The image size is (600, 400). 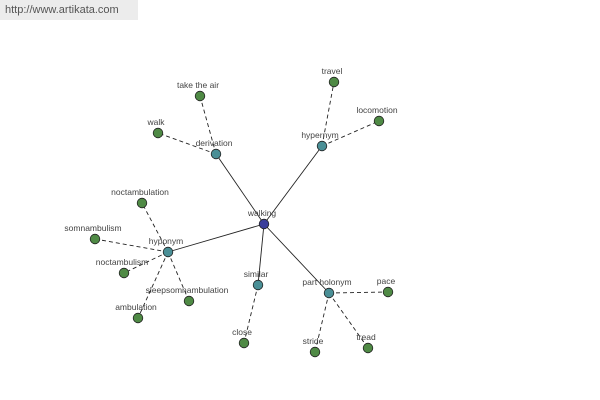 What do you see at coordinates (187, 290) in the screenshot?
I see `node-label: sleepsomnambulation` at bounding box center [187, 290].